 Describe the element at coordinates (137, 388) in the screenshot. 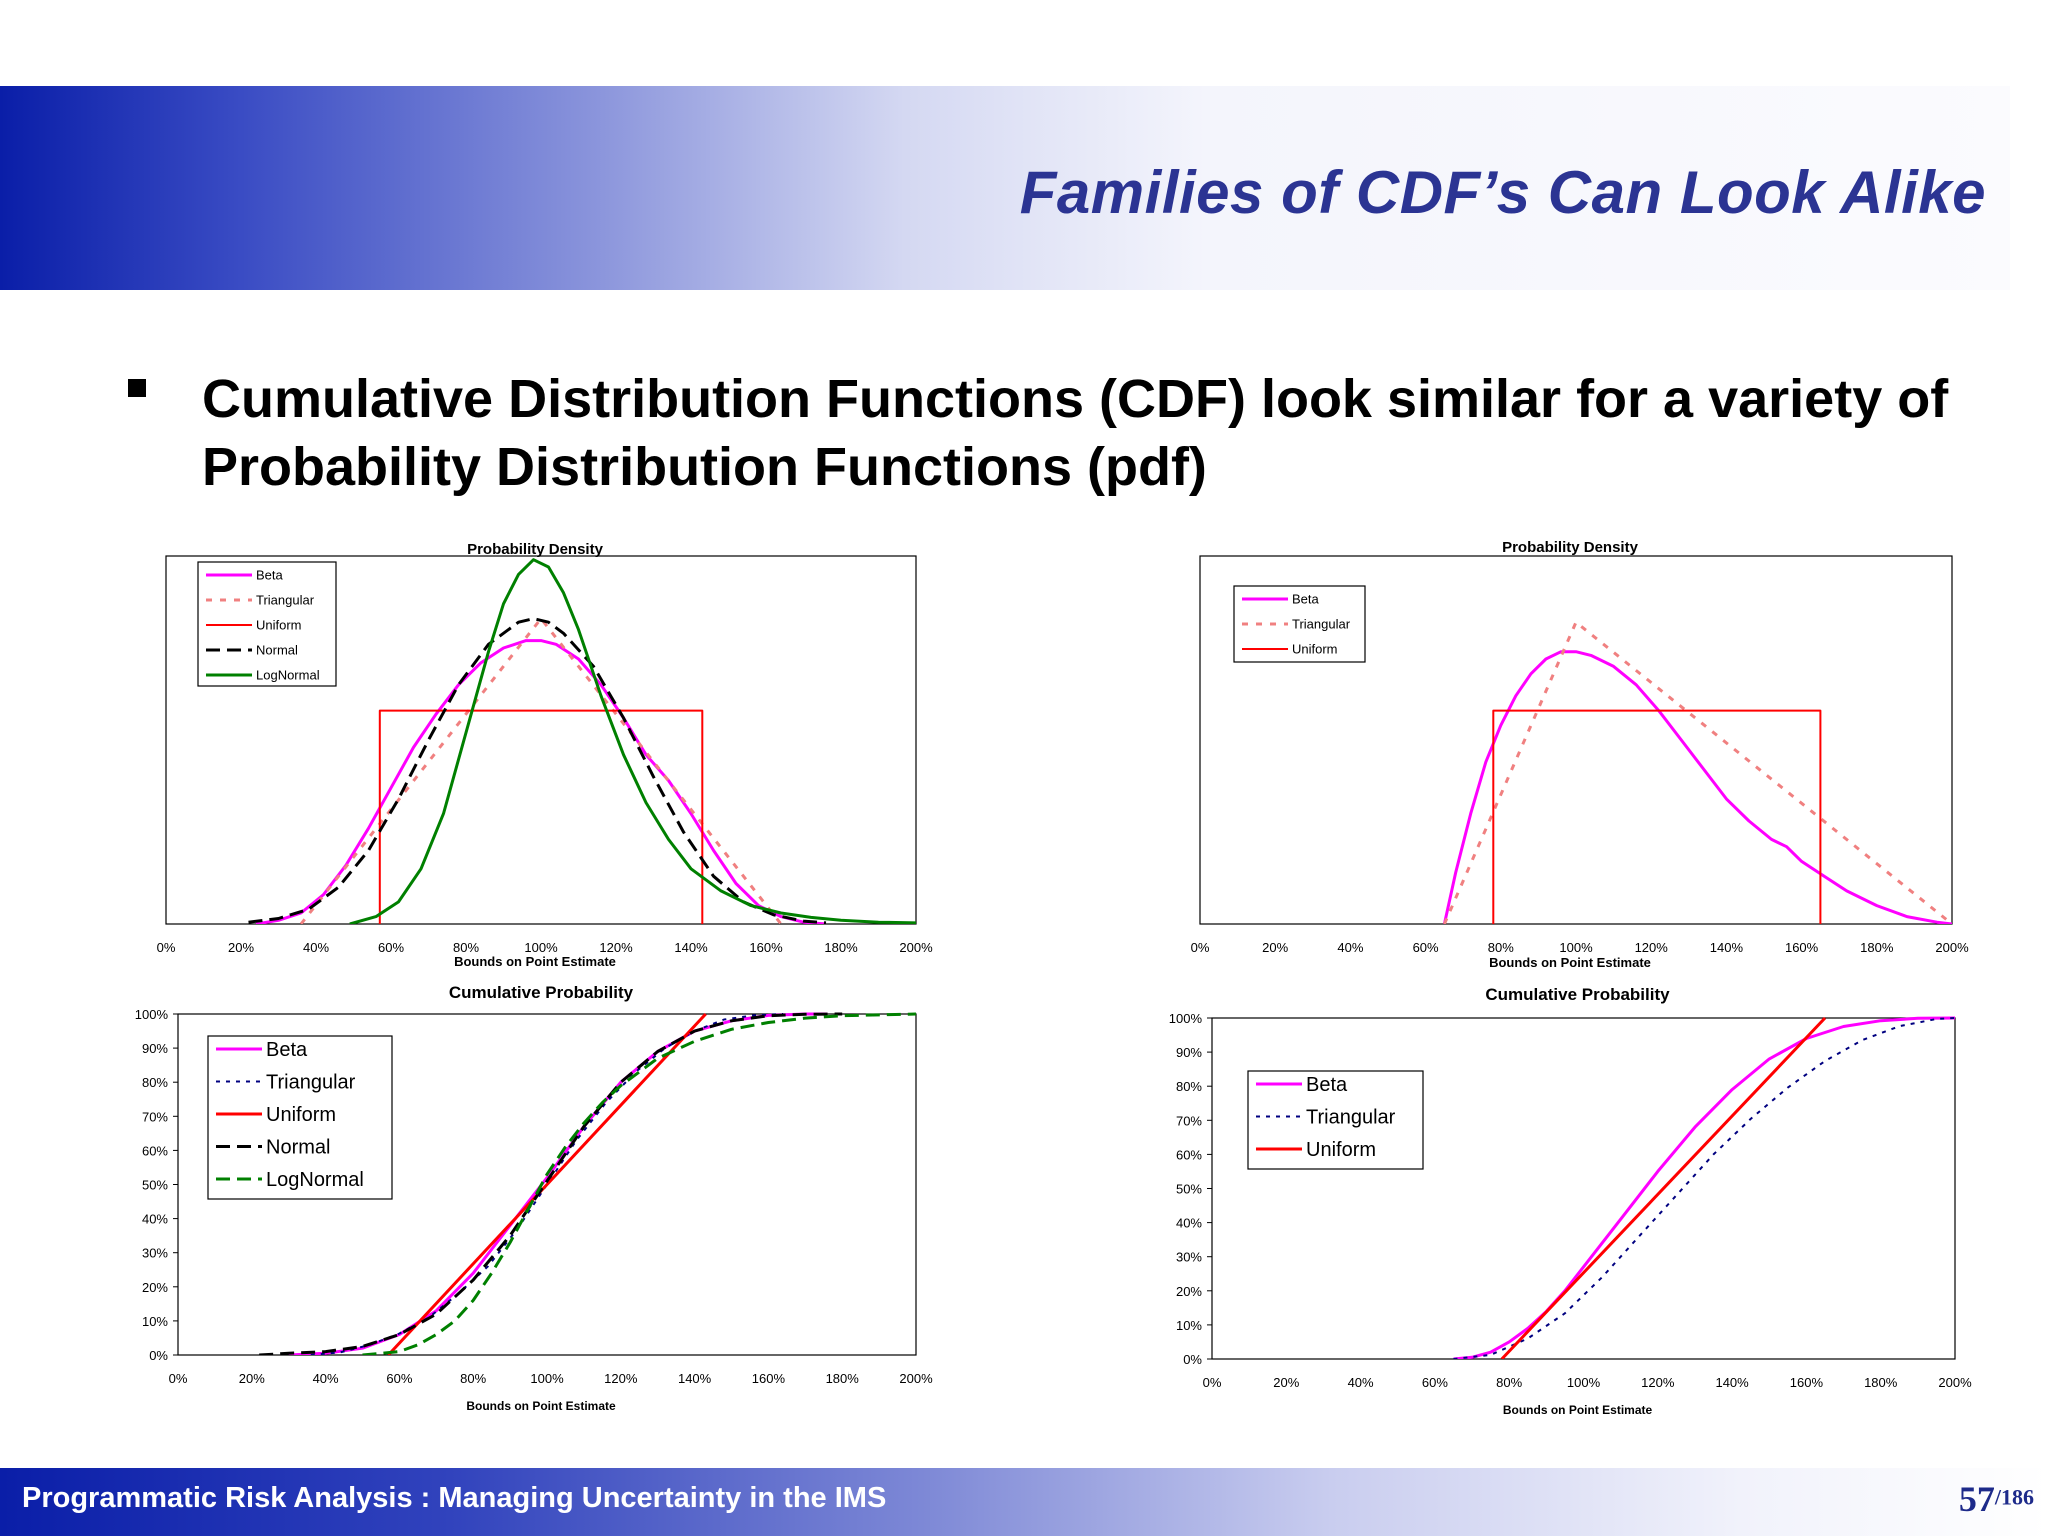

I see `bullet-square-icon` at that location.